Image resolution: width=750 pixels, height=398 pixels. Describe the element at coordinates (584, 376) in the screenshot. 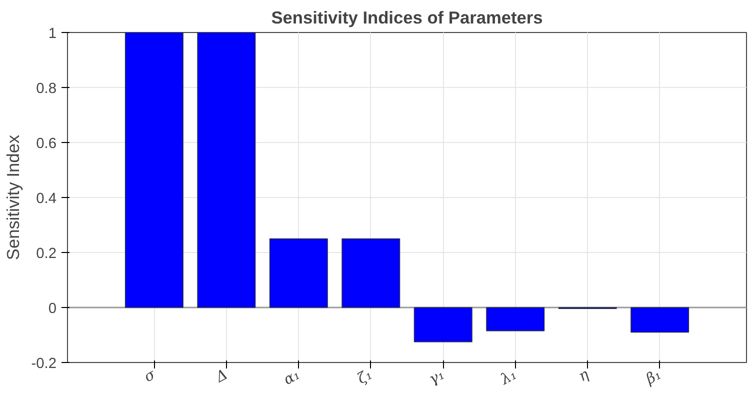

I see `x-tick-label: η` at that location.